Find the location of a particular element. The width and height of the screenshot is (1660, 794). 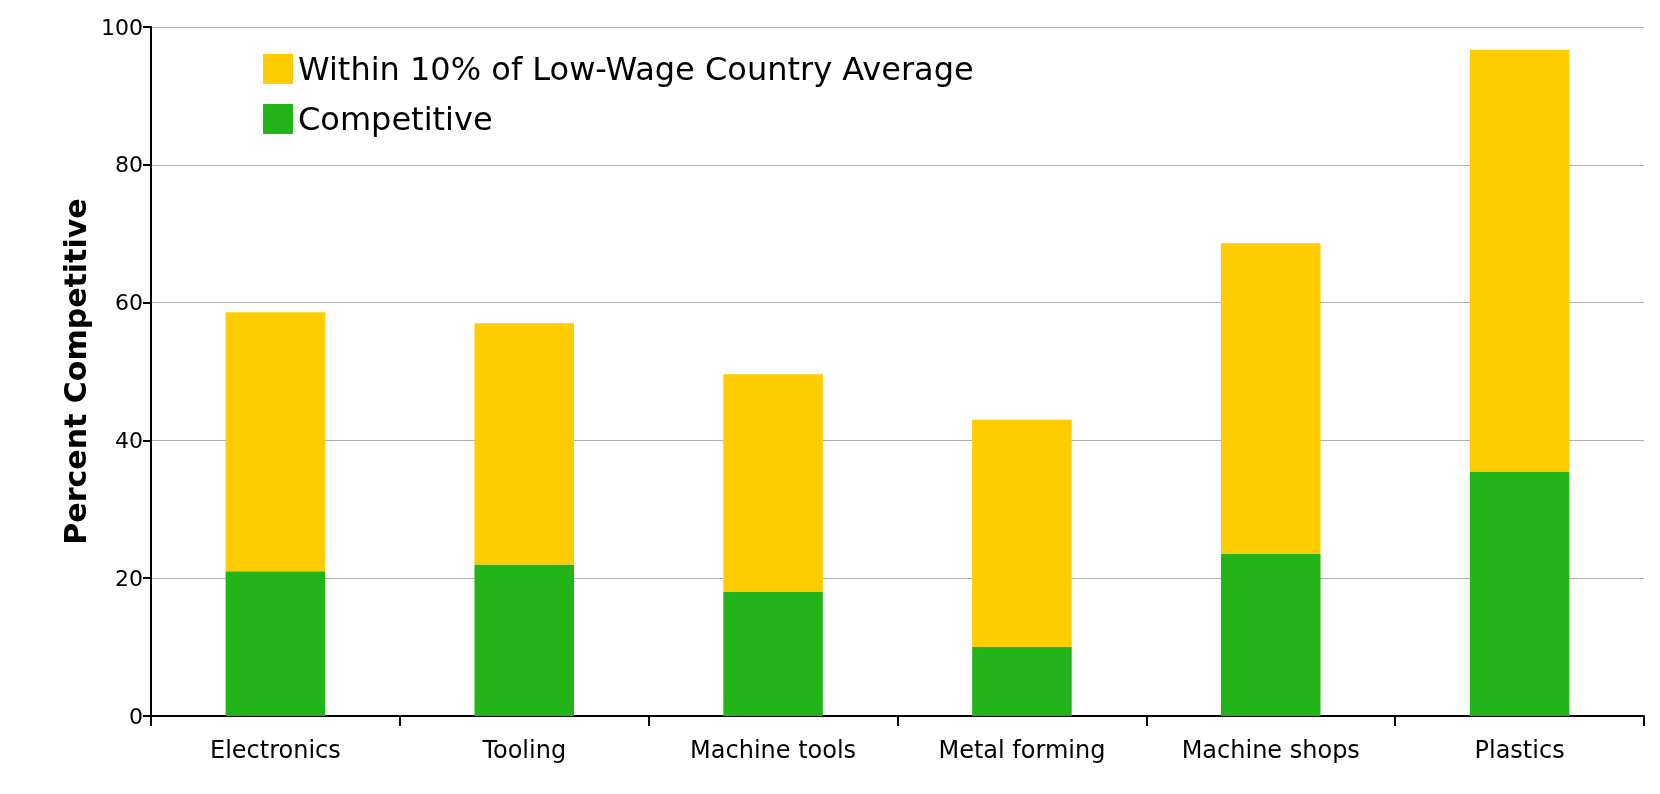

x-tick-label: Tooling is located at coordinates (524, 750).